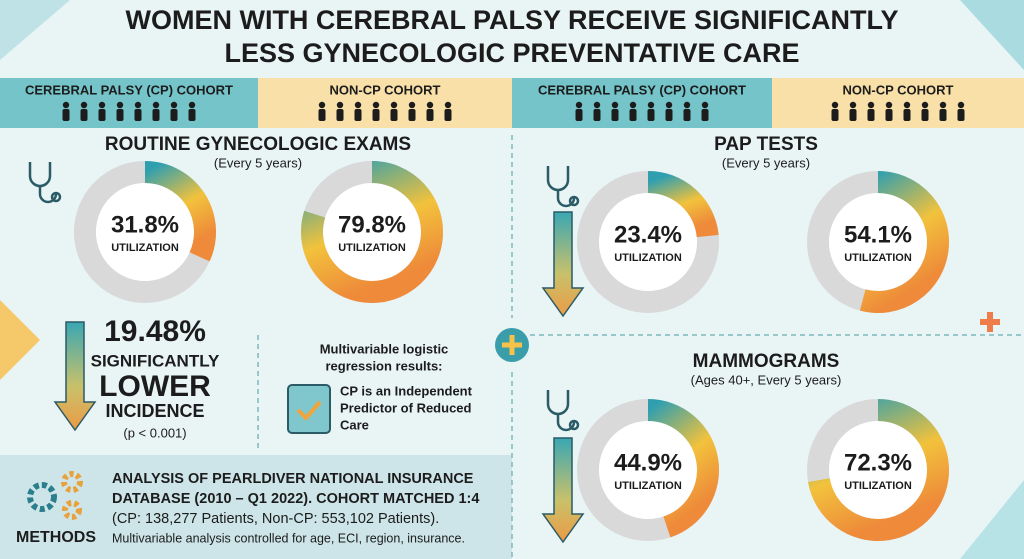 The height and width of the screenshot is (559, 1024). Describe the element at coordinates (56, 537) in the screenshot. I see `methods-label: METHODS` at that location.